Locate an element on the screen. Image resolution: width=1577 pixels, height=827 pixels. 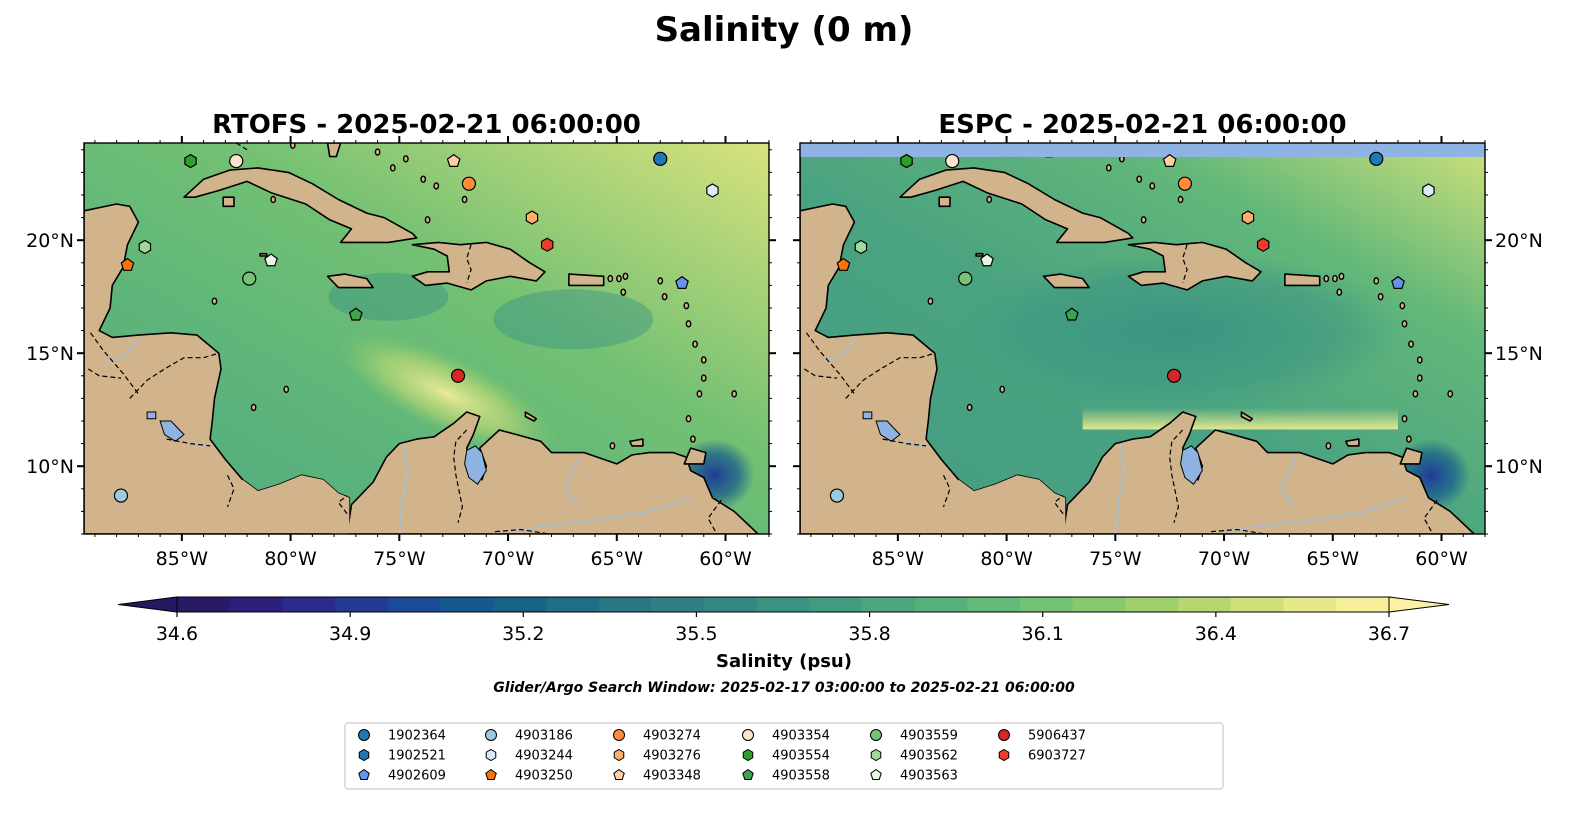
high-salinity-plume is located at coordinates (447, 394).